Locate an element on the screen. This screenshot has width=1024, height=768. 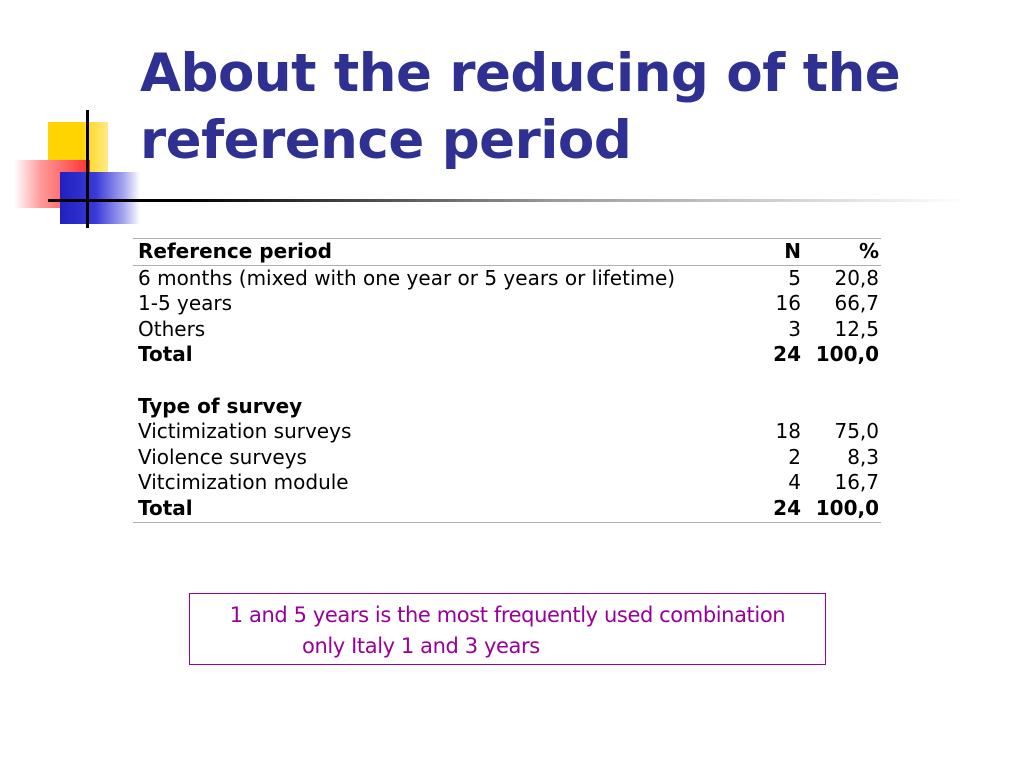
row-label: Vitcimization module is located at coordinates (243, 482).